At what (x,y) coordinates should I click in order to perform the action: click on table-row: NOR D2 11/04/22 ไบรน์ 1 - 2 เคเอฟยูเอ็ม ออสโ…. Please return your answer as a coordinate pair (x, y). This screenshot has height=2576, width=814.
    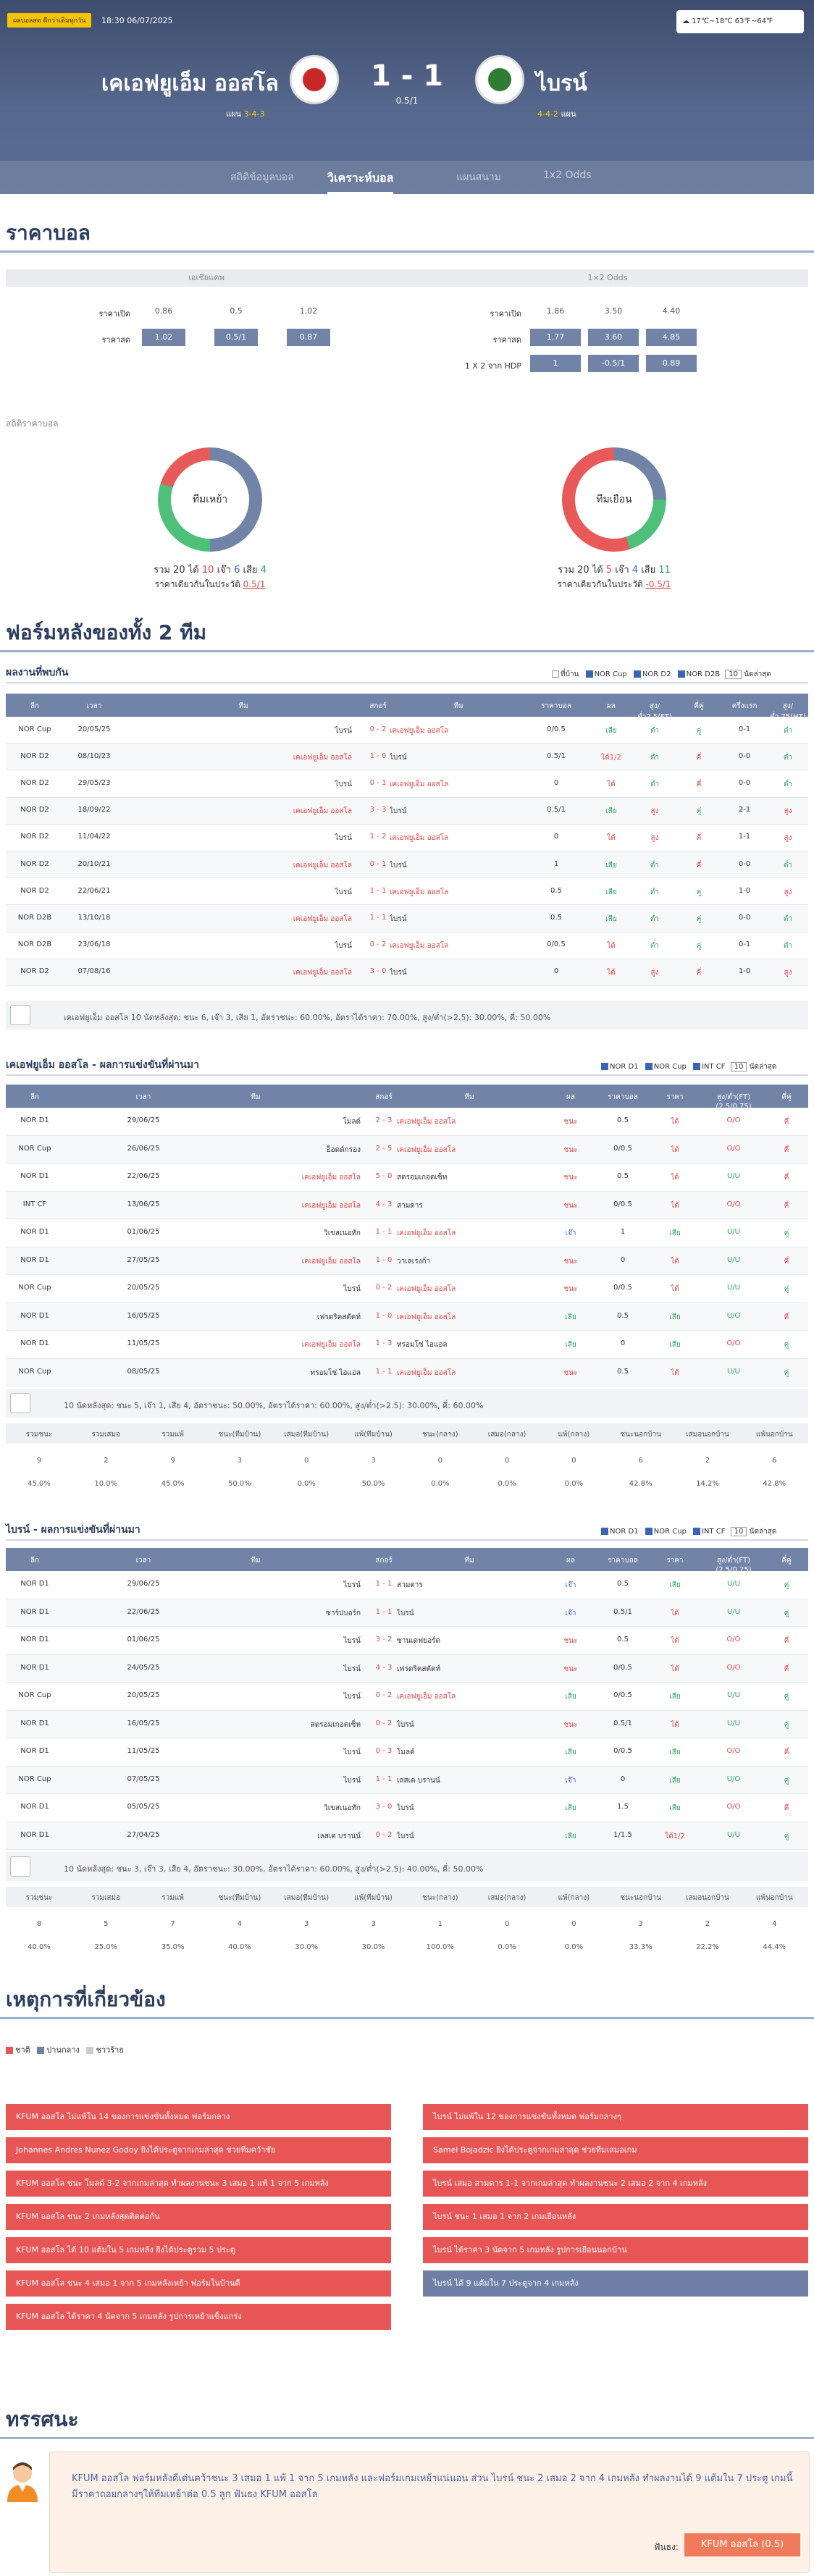
    Looking at the image, I should click on (407, 838).